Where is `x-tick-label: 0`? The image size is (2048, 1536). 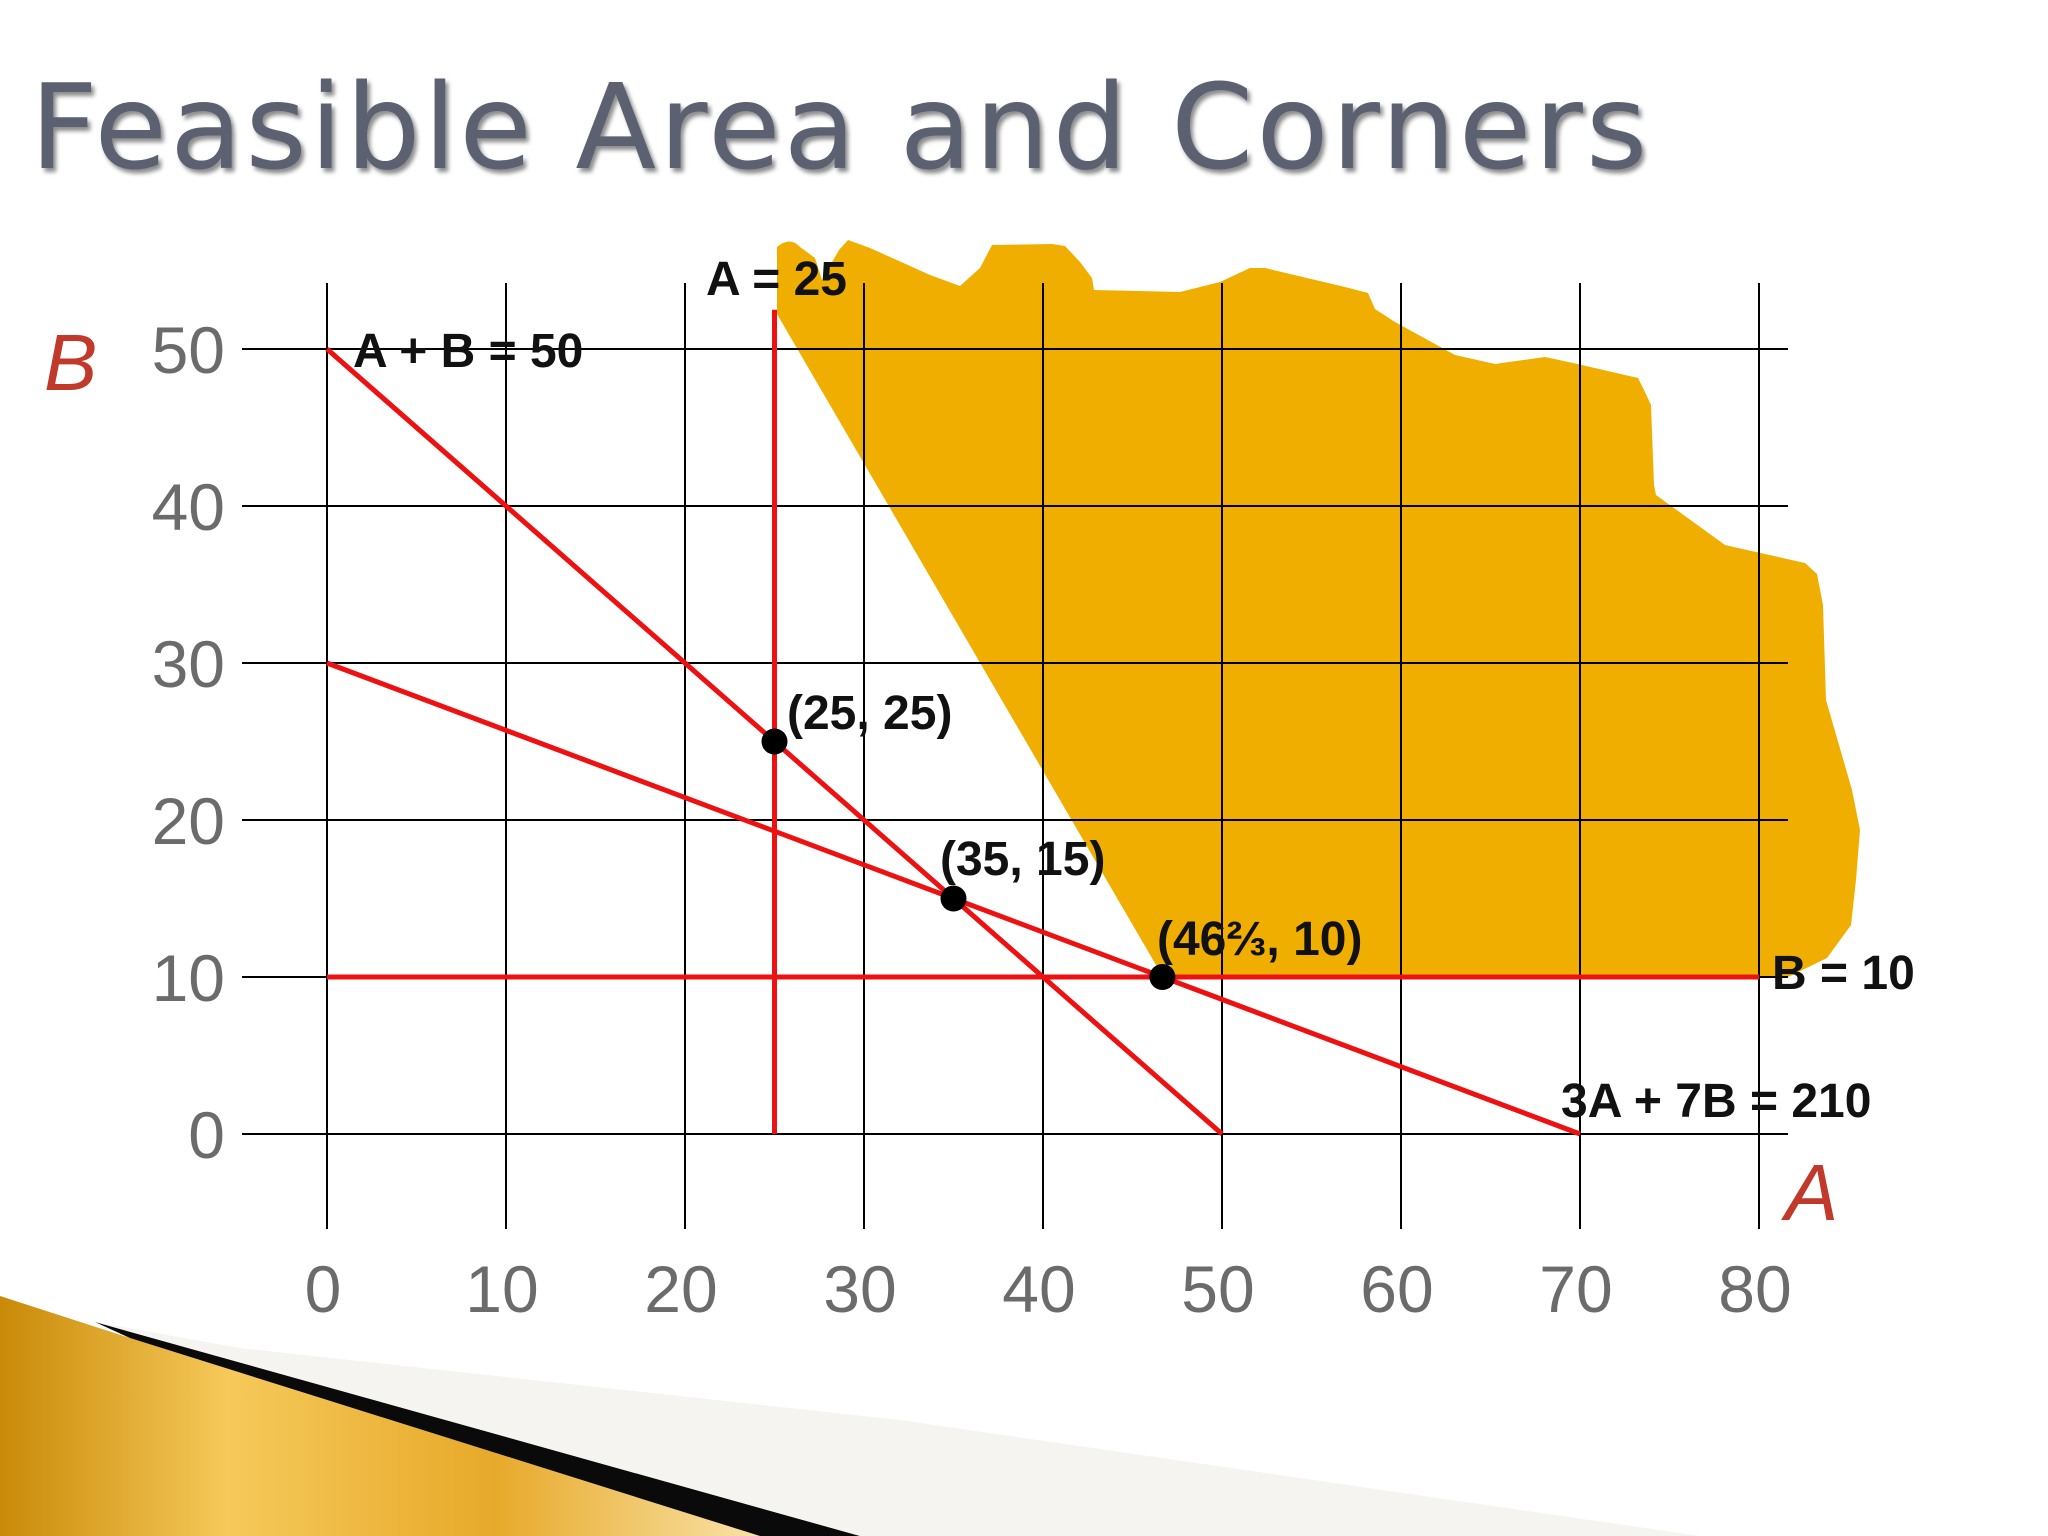 x-tick-label: 0 is located at coordinates (323, 1289).